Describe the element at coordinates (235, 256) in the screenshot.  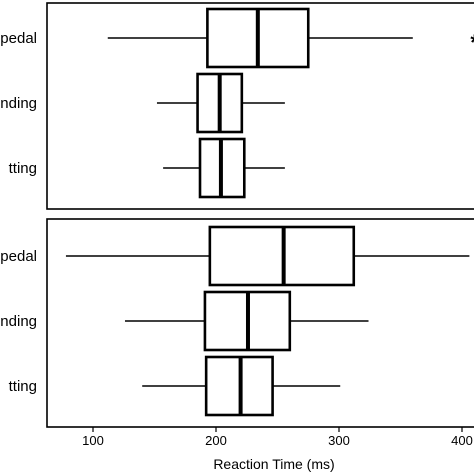
I see `box-bipedal: pedal` at that location.